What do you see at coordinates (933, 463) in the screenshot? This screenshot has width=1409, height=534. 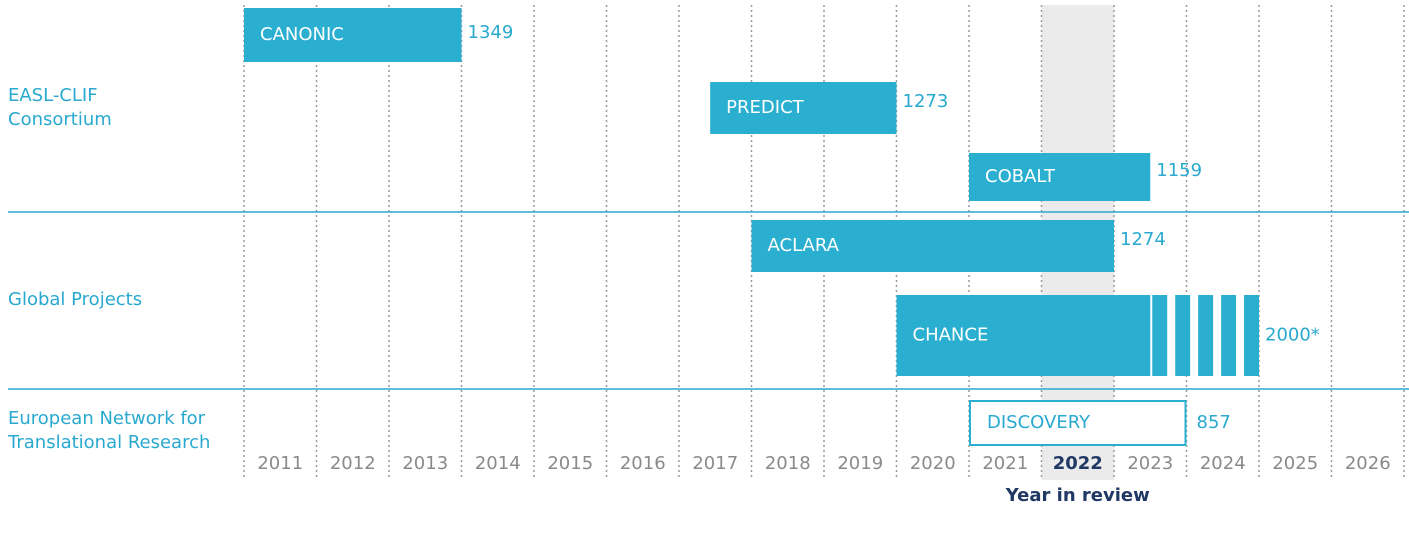 I see `x-tick-label: 2020` at bounding box center [933, 463].